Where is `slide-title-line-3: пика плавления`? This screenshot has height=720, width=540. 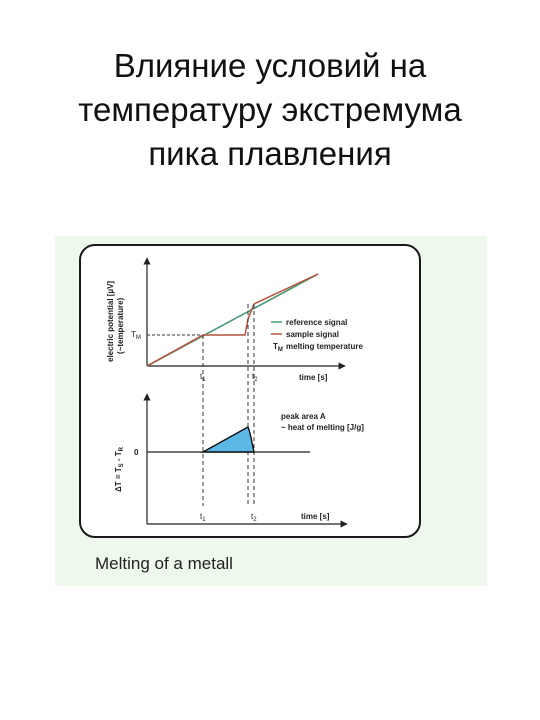
slide-title-line-3: пика плавления is located at coordinates (270, 153).